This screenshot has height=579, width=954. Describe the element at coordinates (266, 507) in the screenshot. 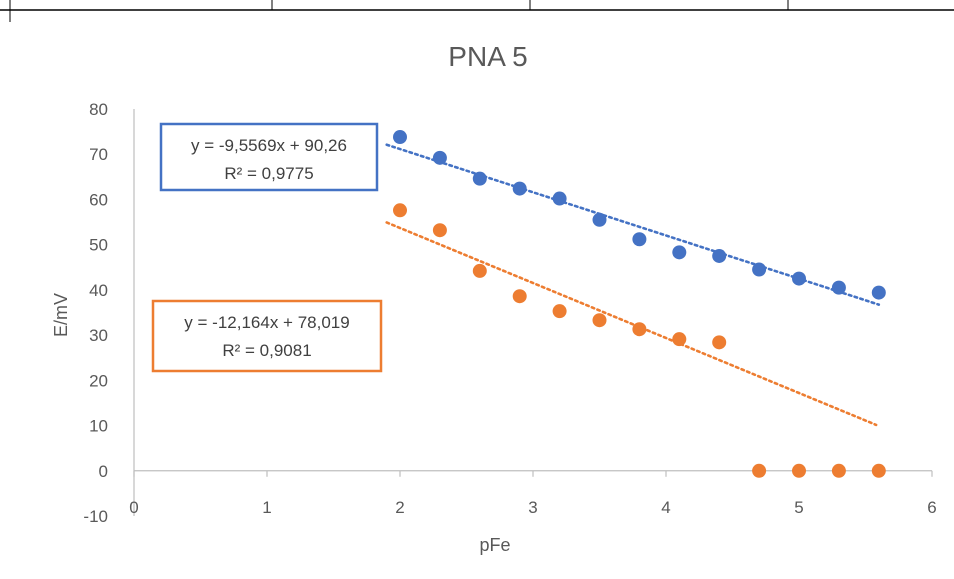

I see `x-tick-label: 1` at that location.